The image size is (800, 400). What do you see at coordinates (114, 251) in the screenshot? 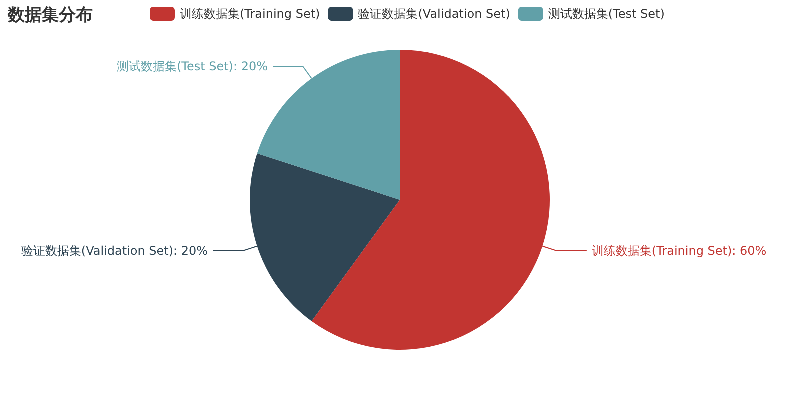
I see `data-label: 验证数据集(Validation Set): 20%` at bounding box center [114, 251].